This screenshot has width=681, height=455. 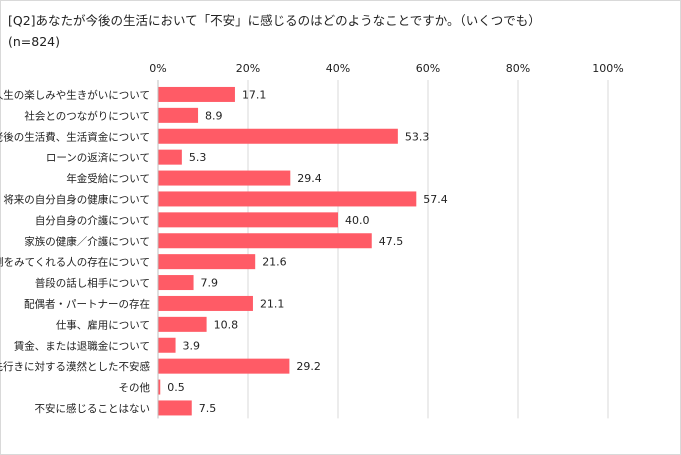 What do you see at coordinates (226, 324) in the screenshot?
I see `value-label: 10.8` at bounding box center [226, 324].